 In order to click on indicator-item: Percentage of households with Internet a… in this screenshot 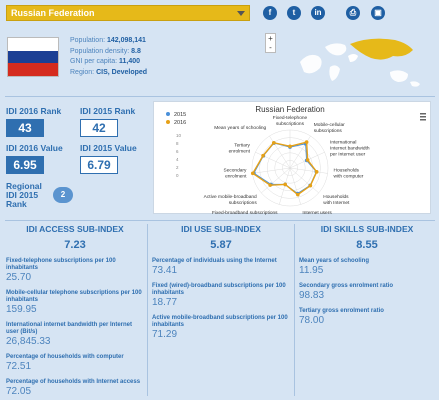, I will do `click(75, 388)`.